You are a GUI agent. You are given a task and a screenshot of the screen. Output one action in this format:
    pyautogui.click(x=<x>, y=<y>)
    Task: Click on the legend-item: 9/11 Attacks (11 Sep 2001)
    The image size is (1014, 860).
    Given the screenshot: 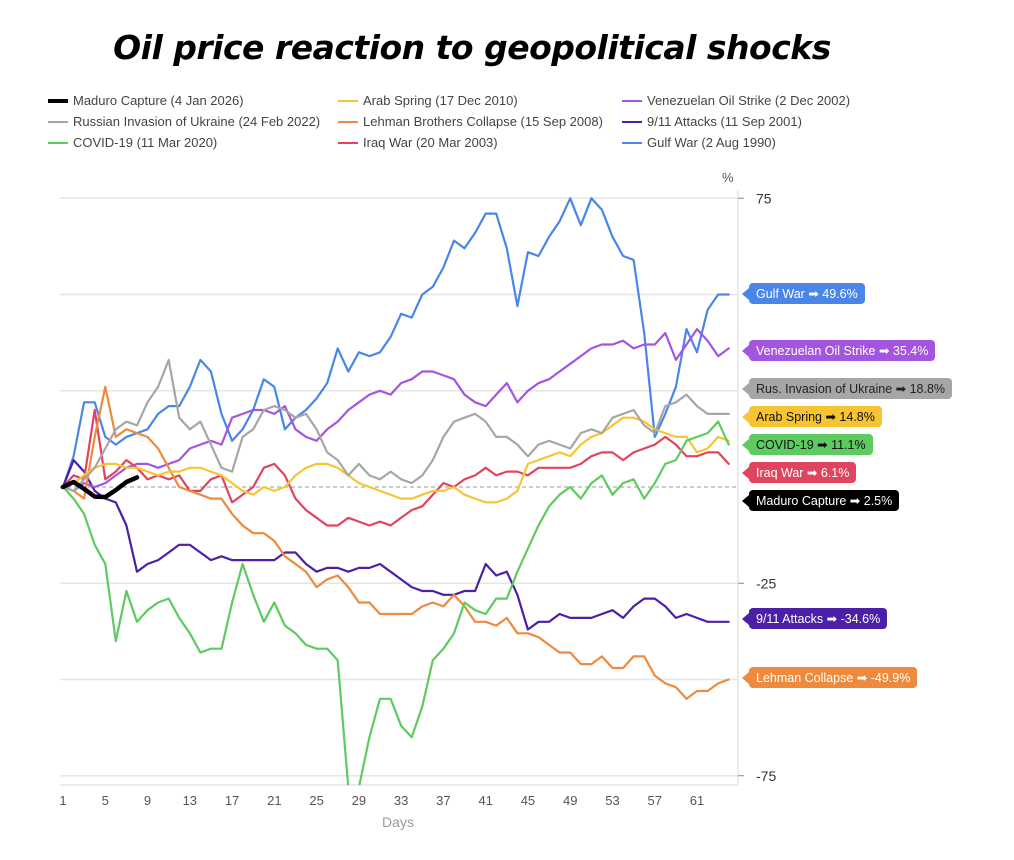 What is the action you would take?
    pyautogui.click(x=712, y=121)
    